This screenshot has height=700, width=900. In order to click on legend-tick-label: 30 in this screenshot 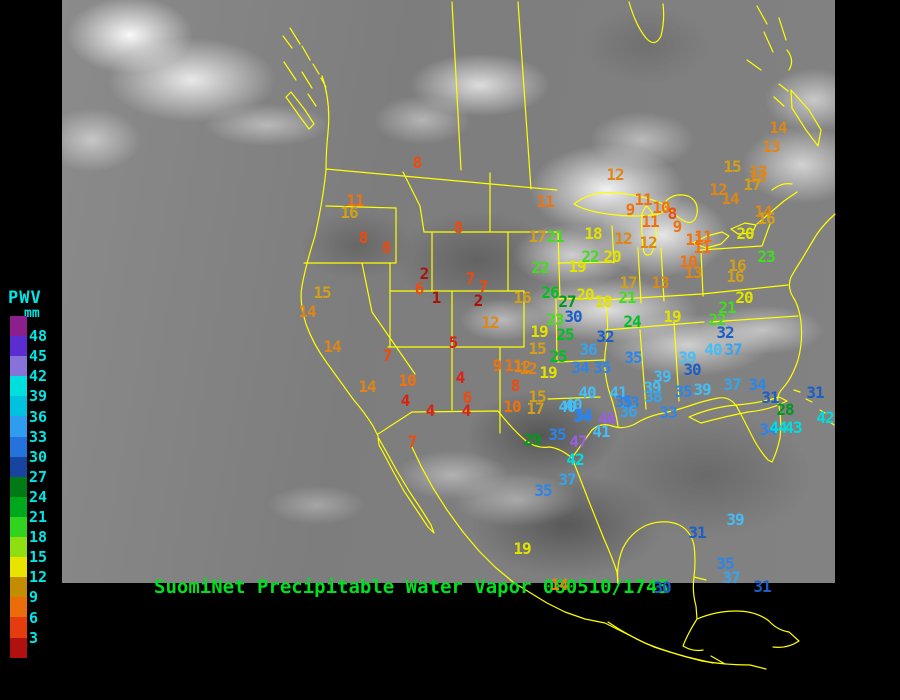, I will do `click(38, 456)`.